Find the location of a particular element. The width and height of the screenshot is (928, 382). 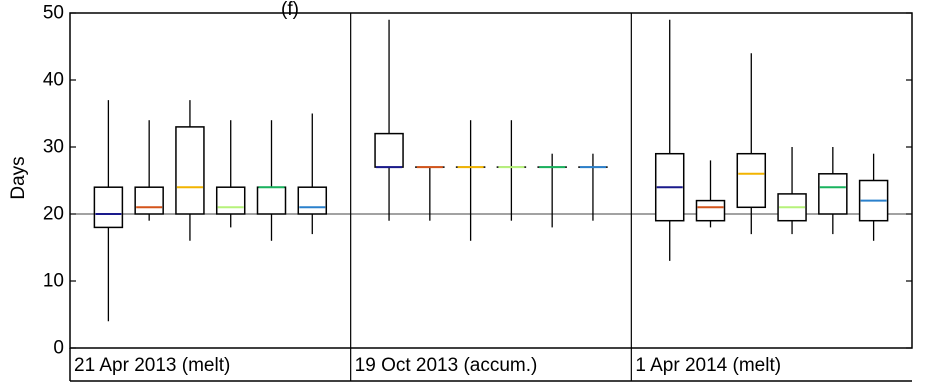

y-tick-label: 10 is located at coordinates (53, 281).